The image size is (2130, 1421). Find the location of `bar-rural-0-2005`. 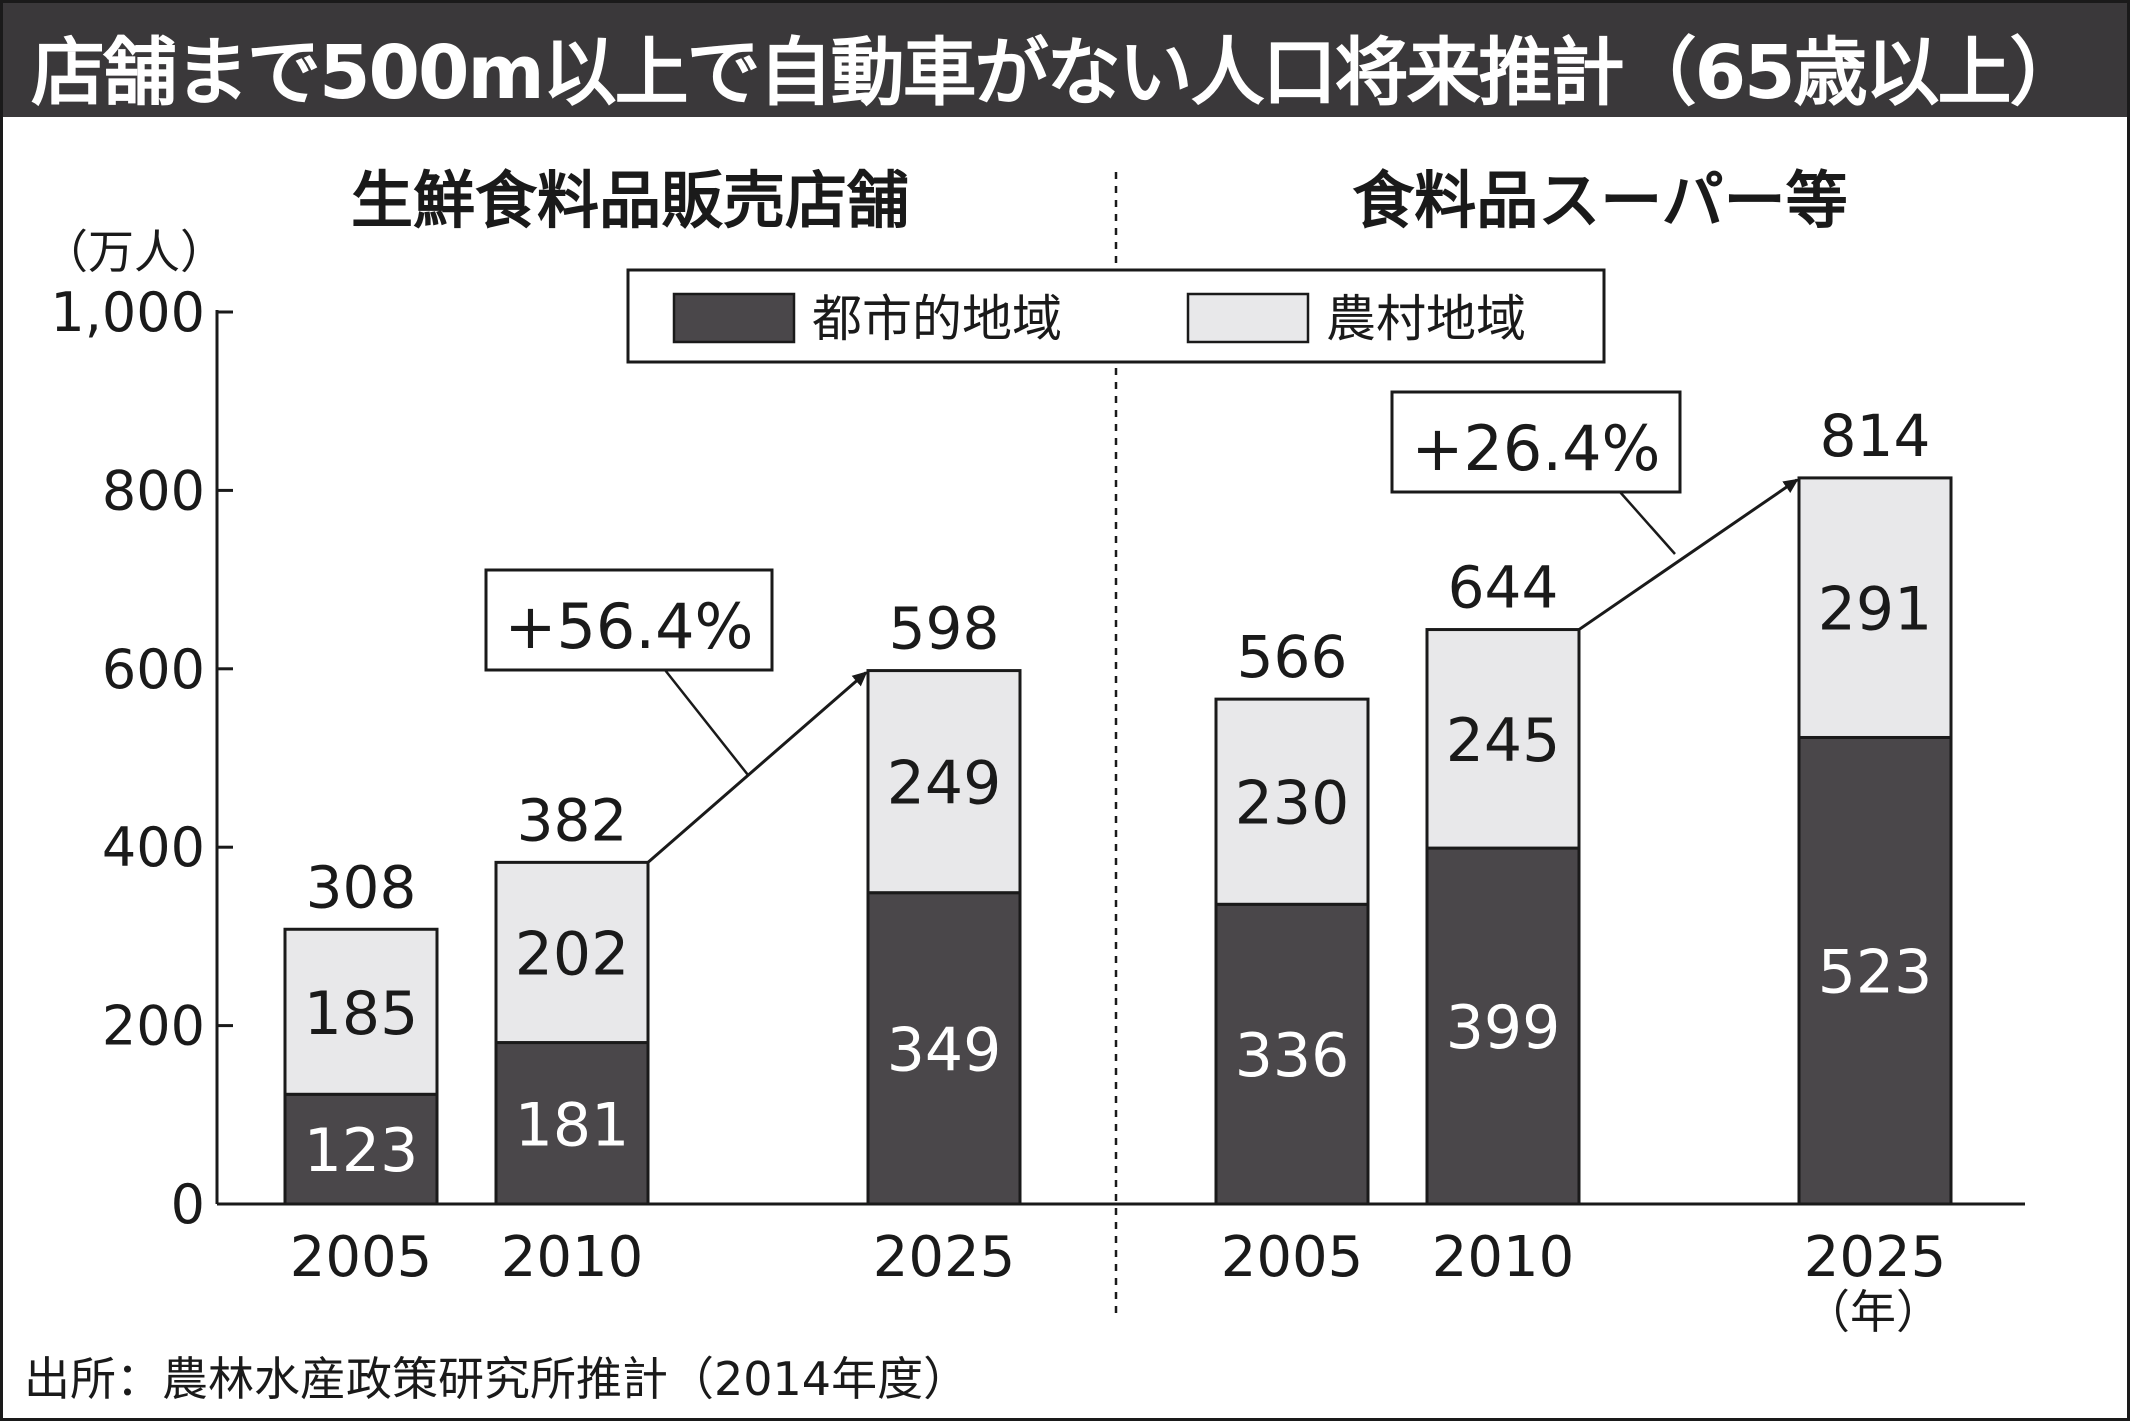

bar-rural-0-2005 is located at coordinates (361, 1011).